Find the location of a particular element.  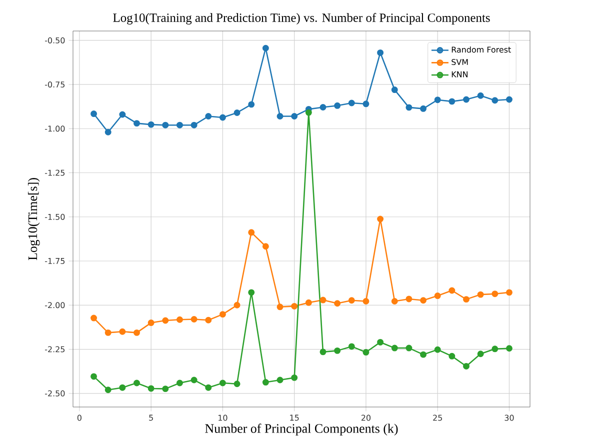

x-axis-title: Number of Principal Components (k) is located at coordinates (301, 430).